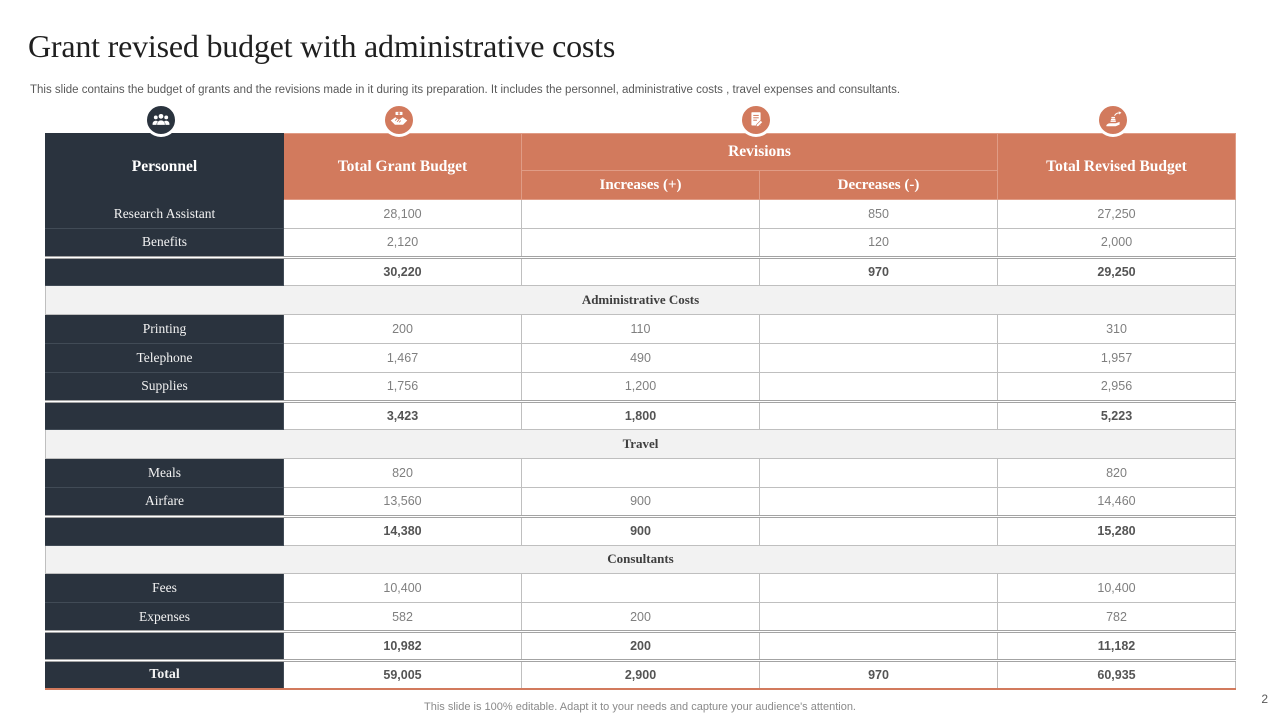  What do you see at coordinates (1116, 415) in the screenshot?
I see `cell-revised: 5,223` at bounding box center [1116, 415].